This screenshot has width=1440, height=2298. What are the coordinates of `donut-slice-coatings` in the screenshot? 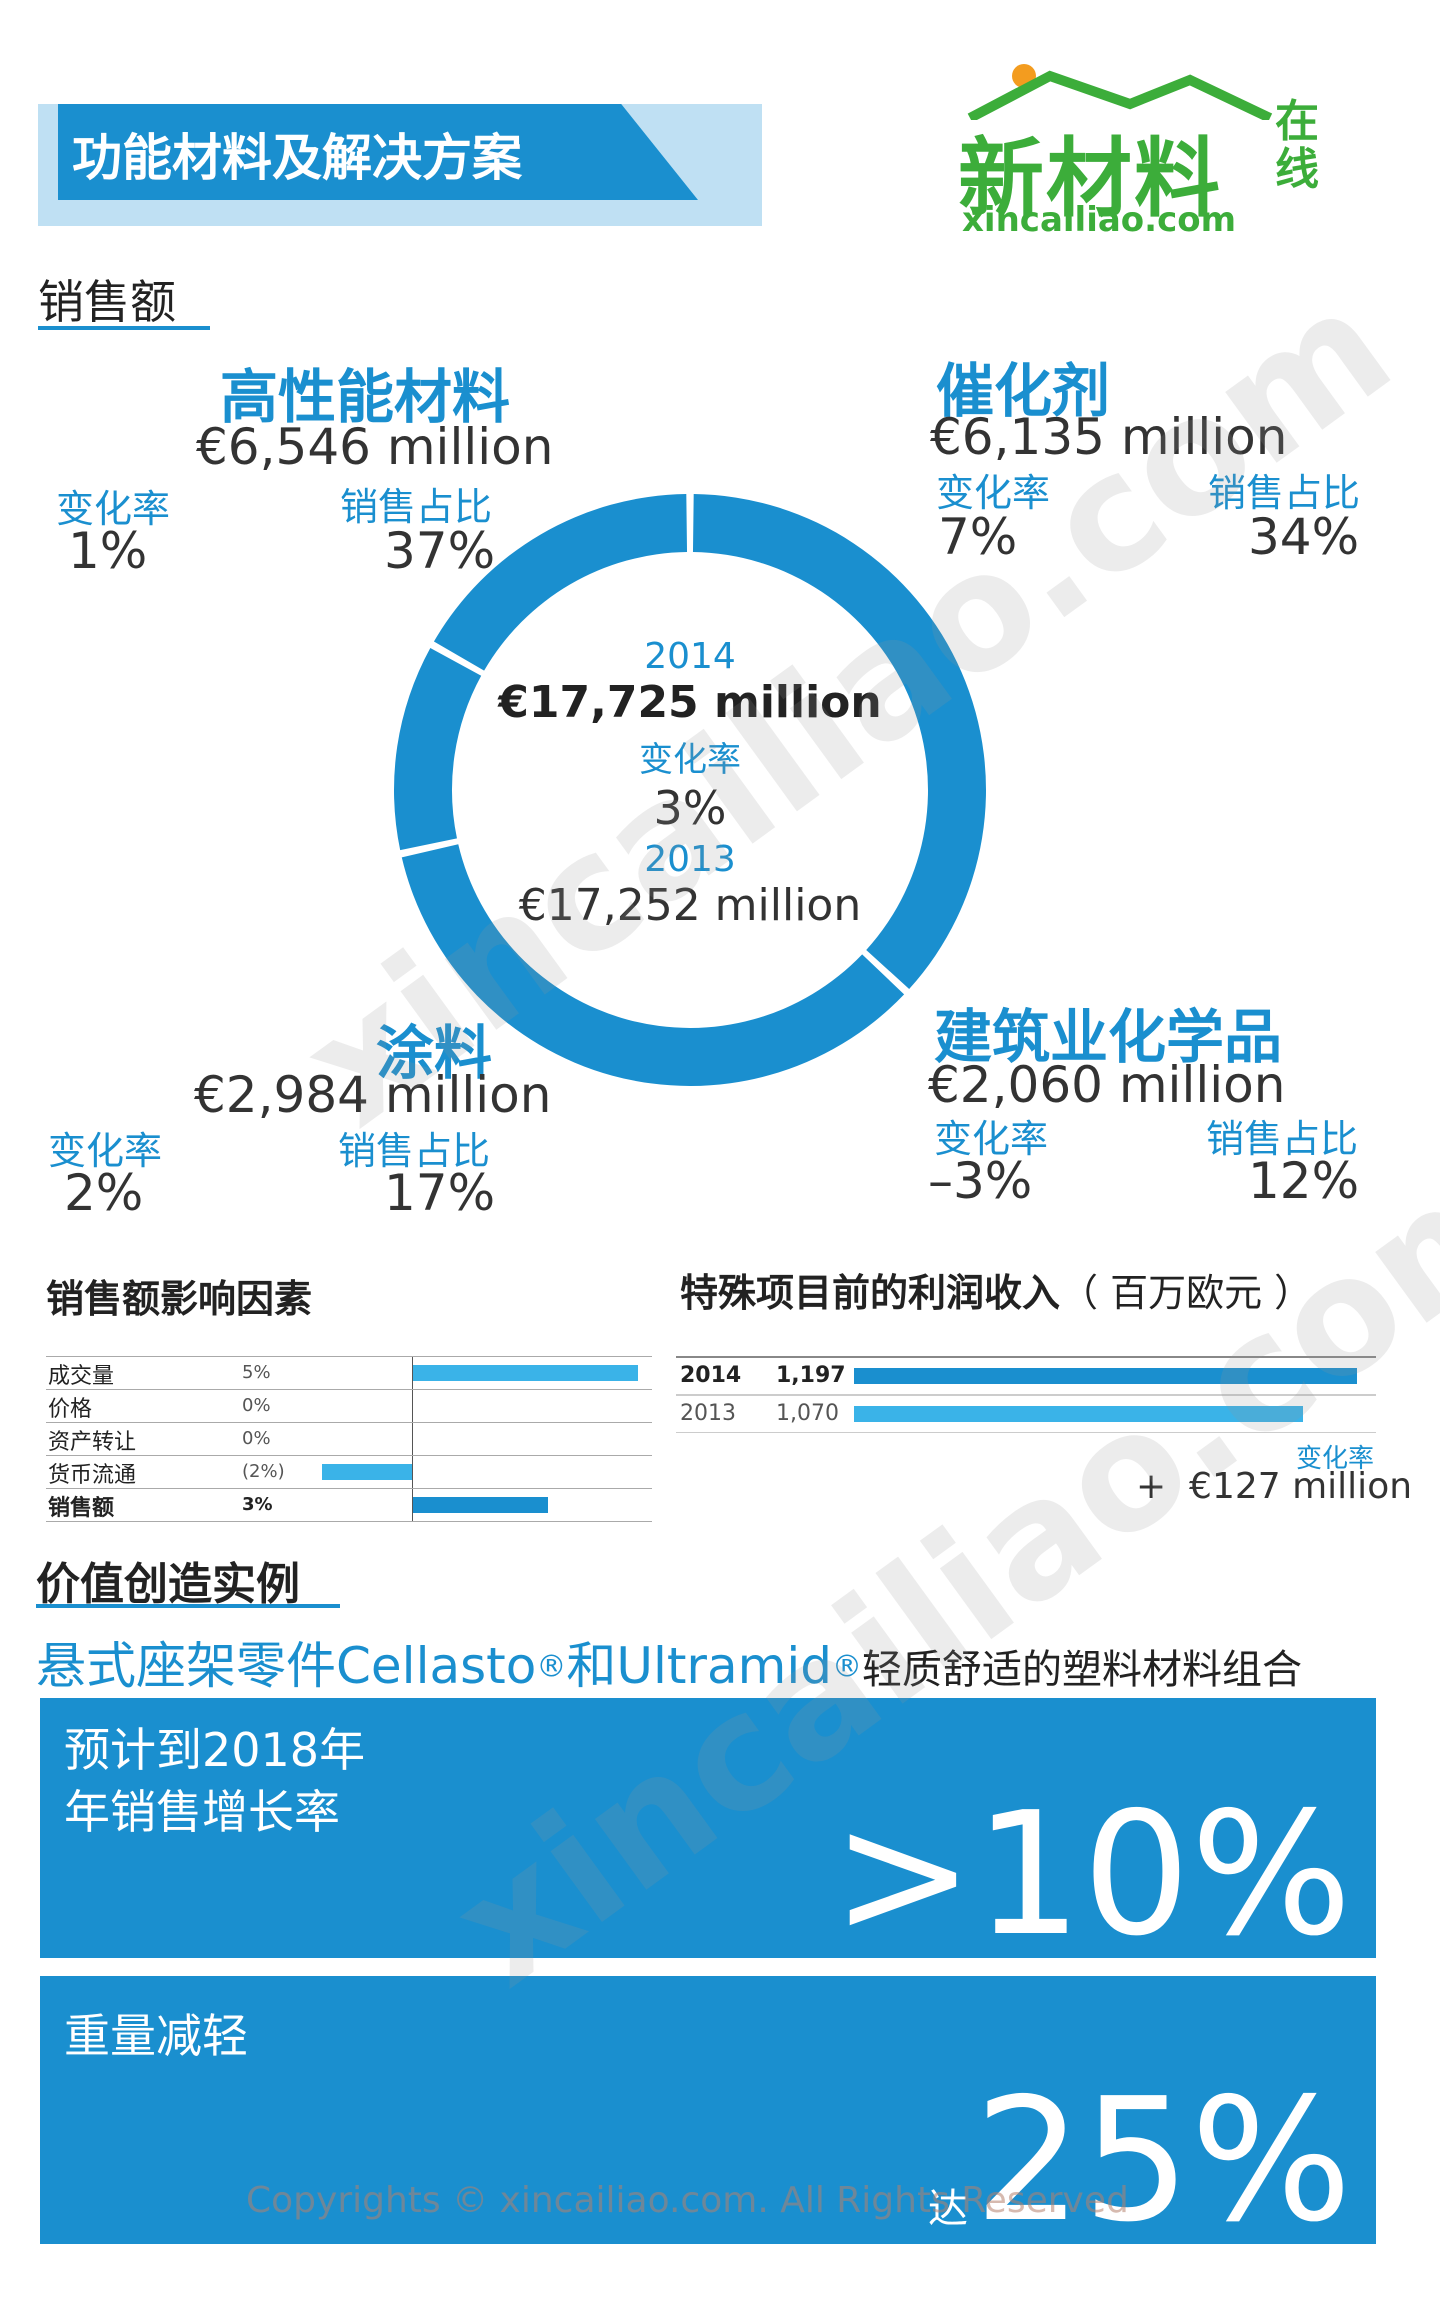 It's located at (560, 582).